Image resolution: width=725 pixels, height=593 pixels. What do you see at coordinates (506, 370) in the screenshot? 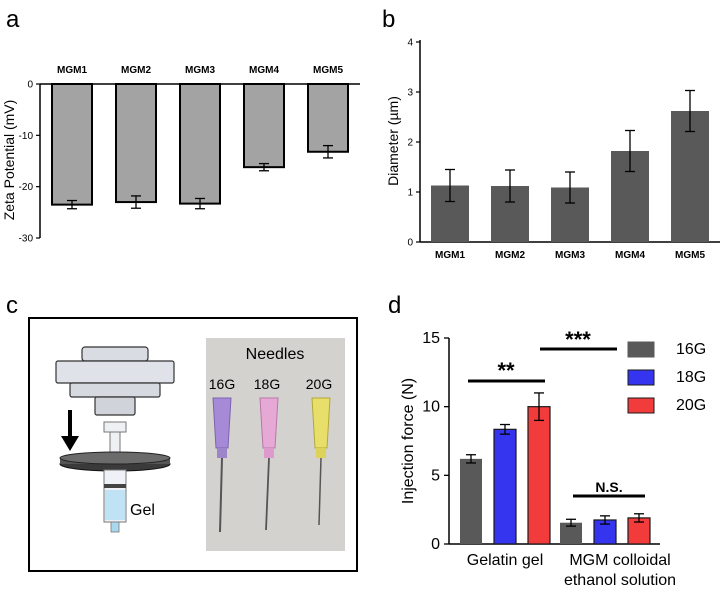
I see `chart-d-significance-label: **` at bounding box center [506, 370].